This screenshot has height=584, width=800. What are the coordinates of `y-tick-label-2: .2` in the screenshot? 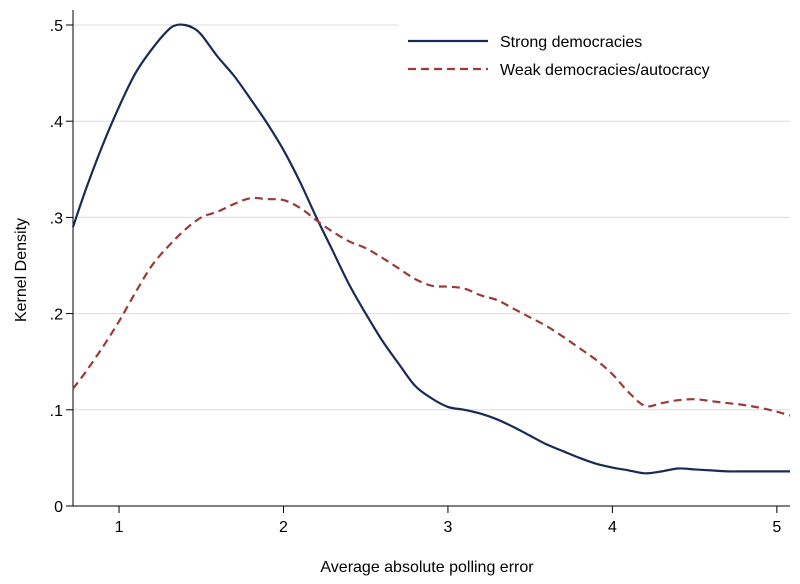 It's located at (56, 315).